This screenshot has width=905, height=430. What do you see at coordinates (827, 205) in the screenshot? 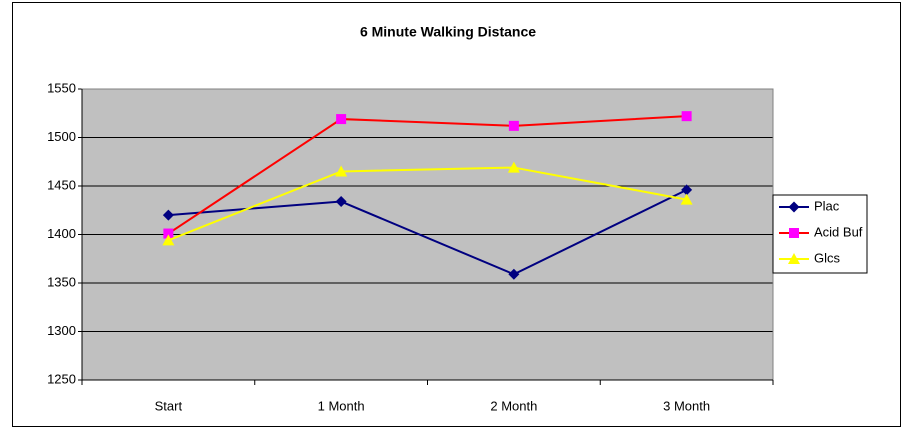
I see `legend-label: Plac` at bounding box center [827, 205].